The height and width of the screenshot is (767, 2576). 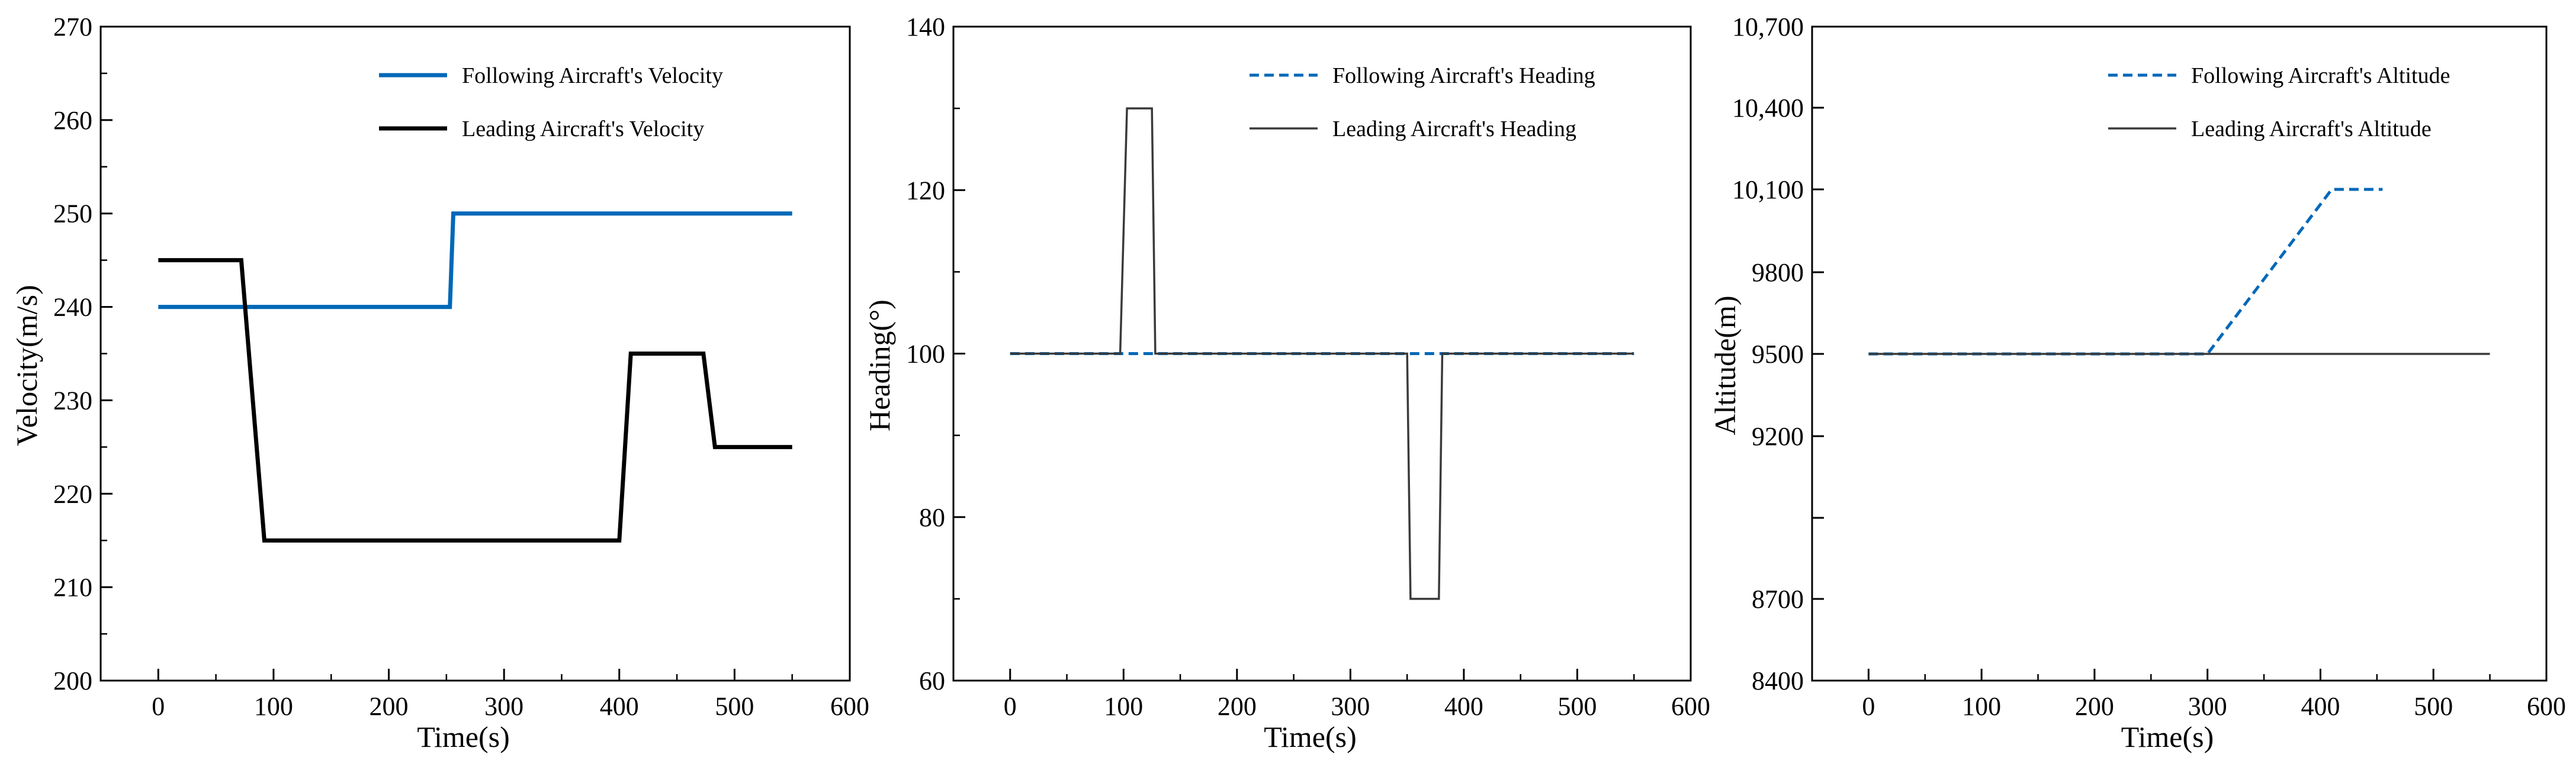 What do you see at coordinates (925, 26) in the screenshot?
I see `y-tick-label: 140` at bounding box center [925, 26].